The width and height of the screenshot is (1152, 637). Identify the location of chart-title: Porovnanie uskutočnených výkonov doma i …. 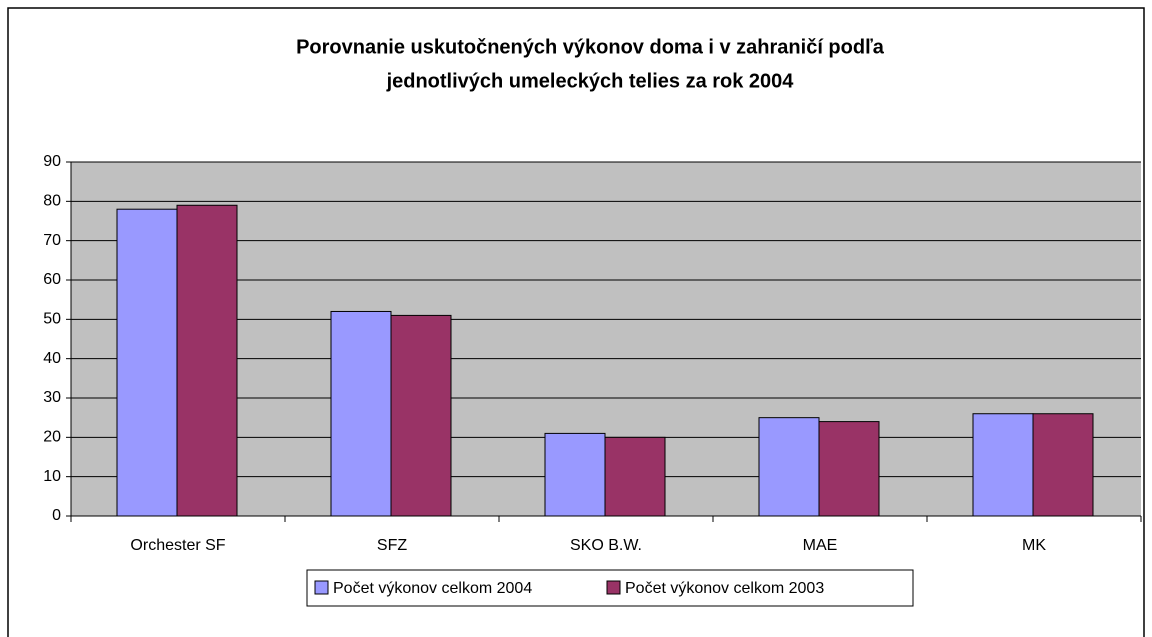
(590, 47).